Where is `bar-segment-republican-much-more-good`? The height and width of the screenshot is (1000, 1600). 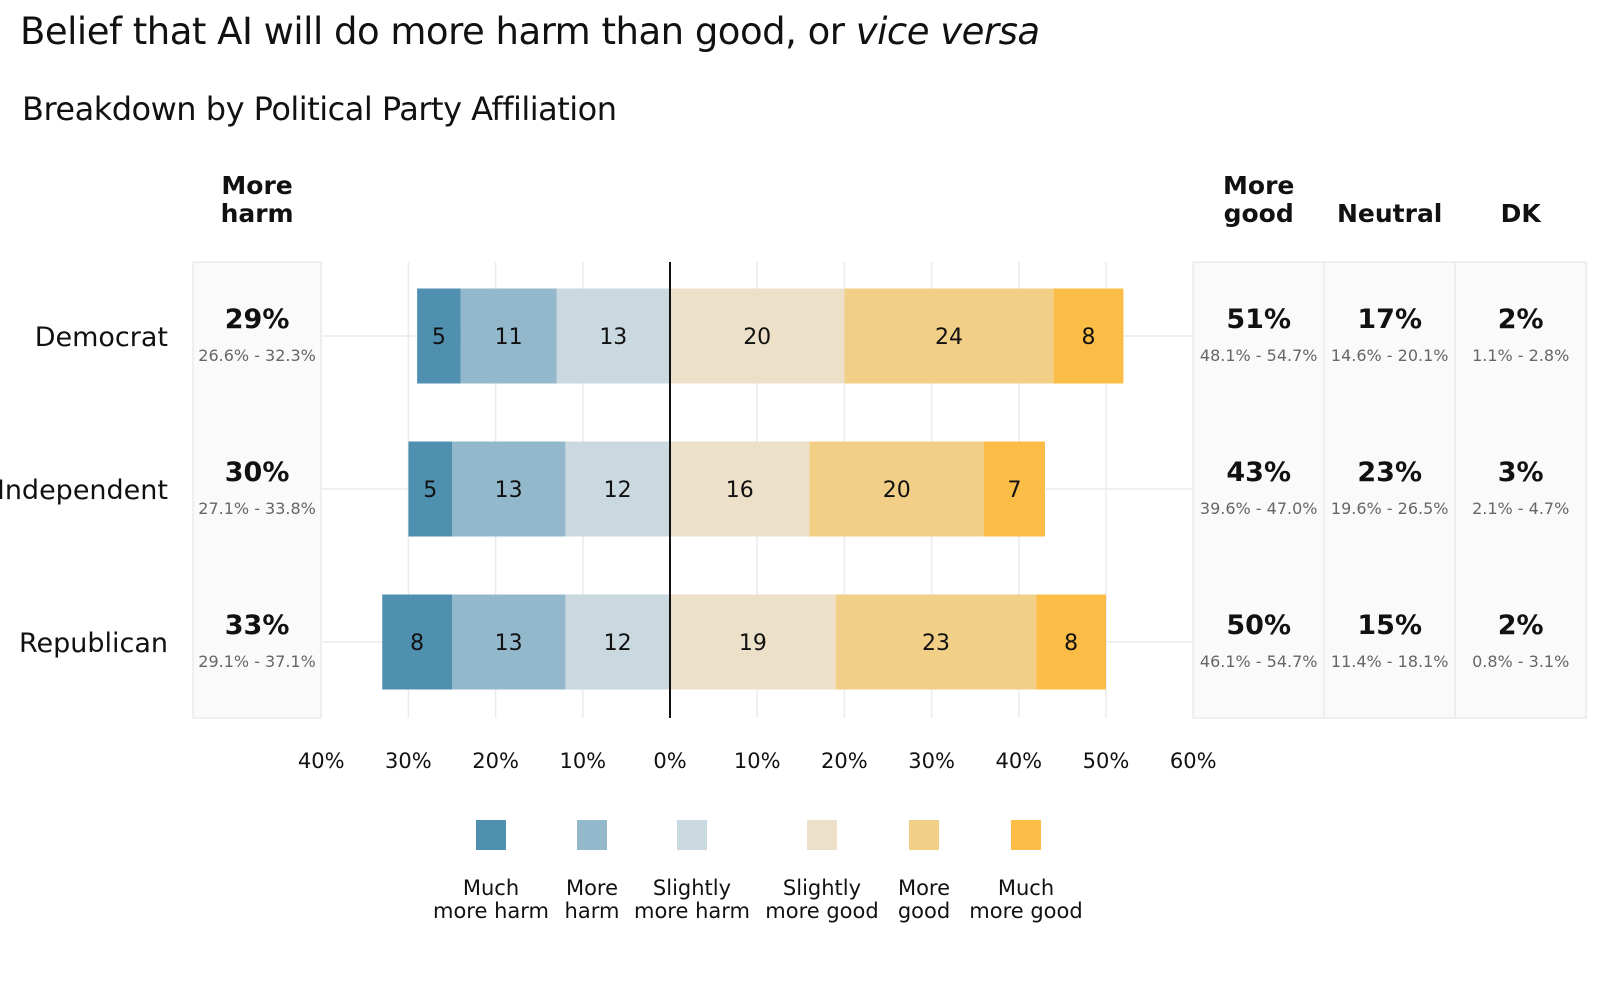 bar-segment-republican-much-more-good is located at coordinates (1071, 642).